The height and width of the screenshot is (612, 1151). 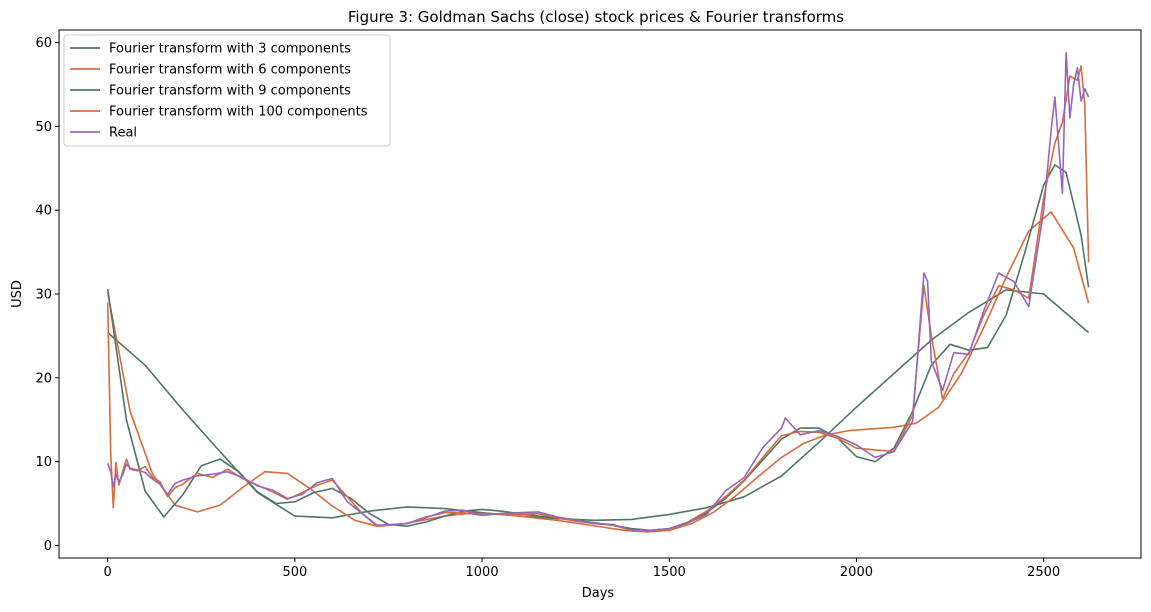 I want to click on legend-label: Fourier transform with 3 components, so click(x=230, y=49).